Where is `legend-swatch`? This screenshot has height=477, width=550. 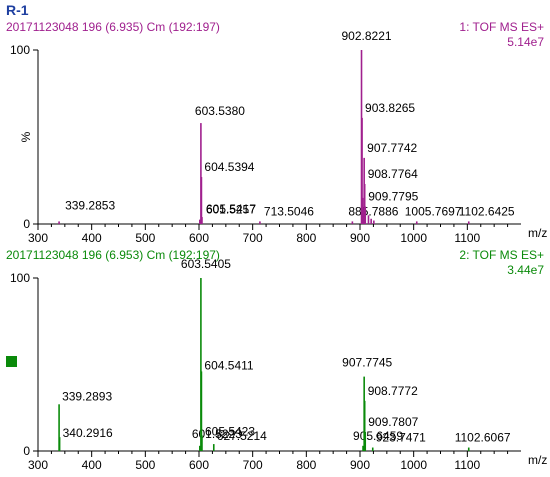
legend-swatch is located at coordinates (11, 361).